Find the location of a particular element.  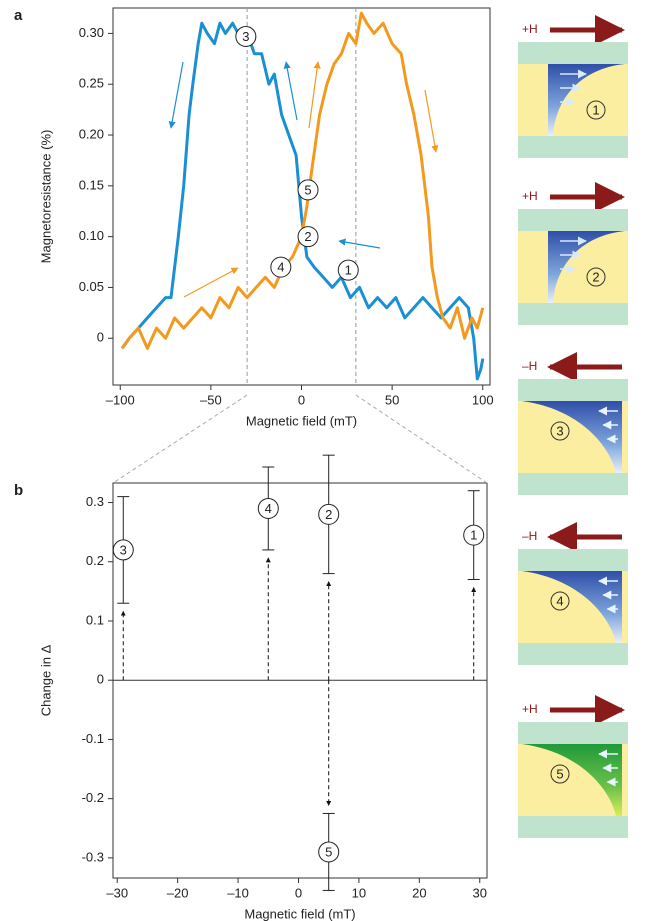

schematic: +H 5 is located at coordinates (573, 766).